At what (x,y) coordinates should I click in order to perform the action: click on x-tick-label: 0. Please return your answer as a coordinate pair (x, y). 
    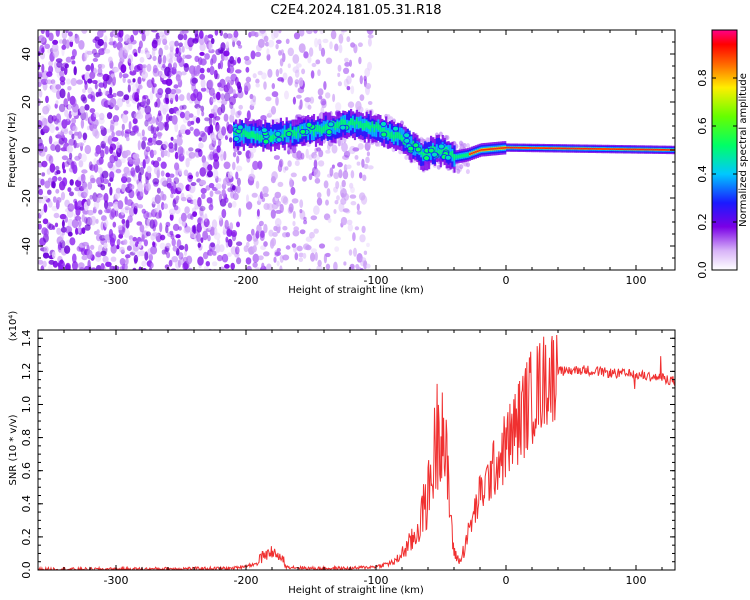
    Looking at the image, I should click on (506, 280).